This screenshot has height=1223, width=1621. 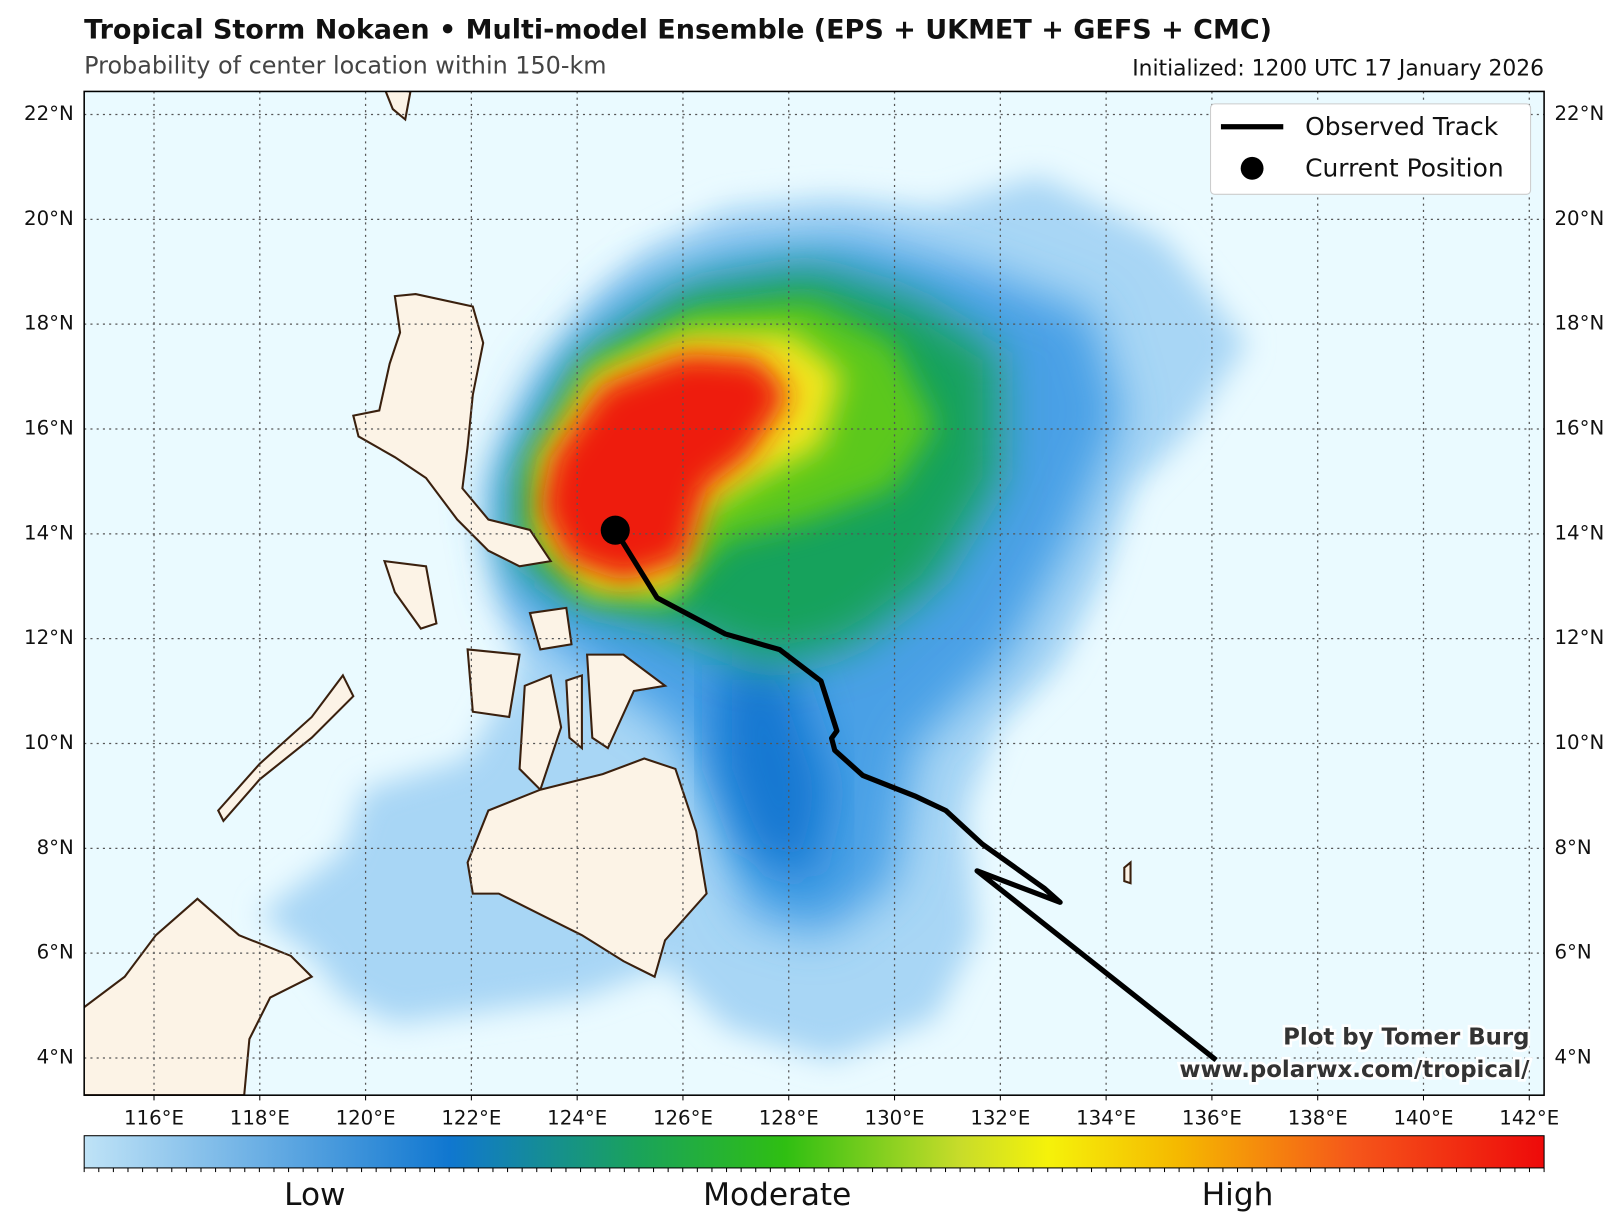 I want to click on colorbar-label: Moderate, so click(x=777, y=1195).